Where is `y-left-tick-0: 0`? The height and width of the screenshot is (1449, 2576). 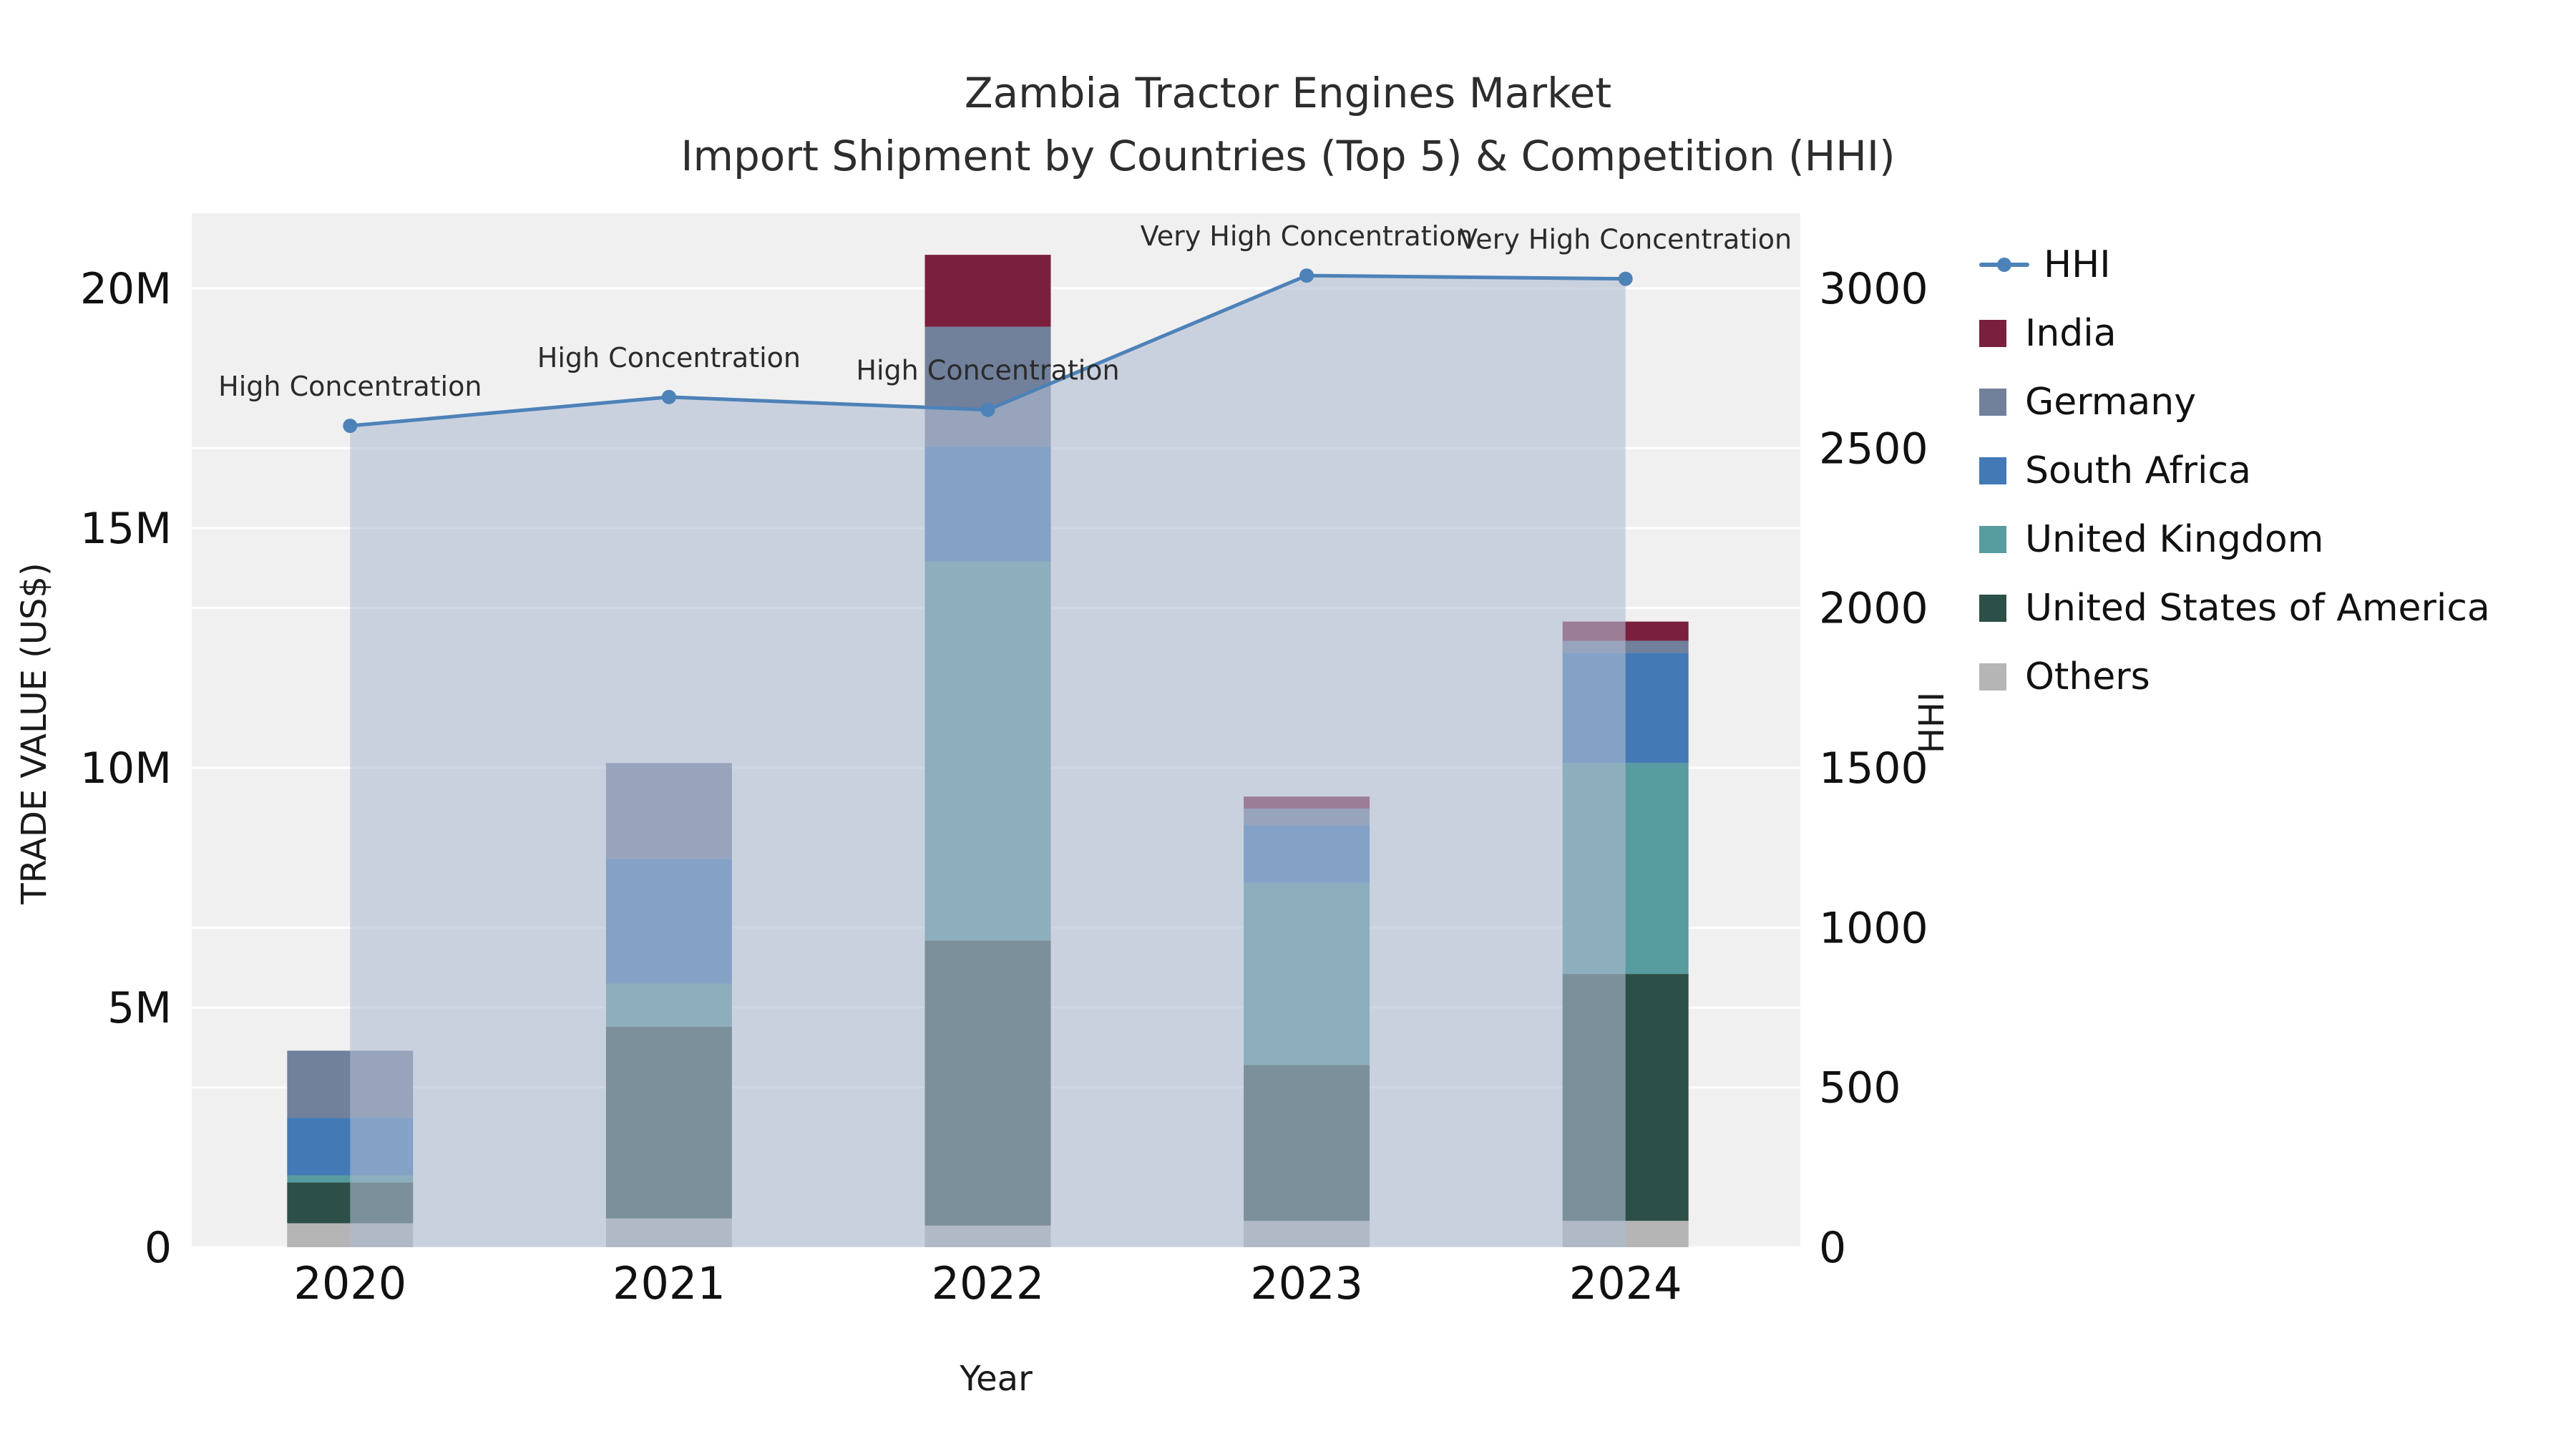 y-left-tick-0: 0 is located at coordinates (158, 1248).